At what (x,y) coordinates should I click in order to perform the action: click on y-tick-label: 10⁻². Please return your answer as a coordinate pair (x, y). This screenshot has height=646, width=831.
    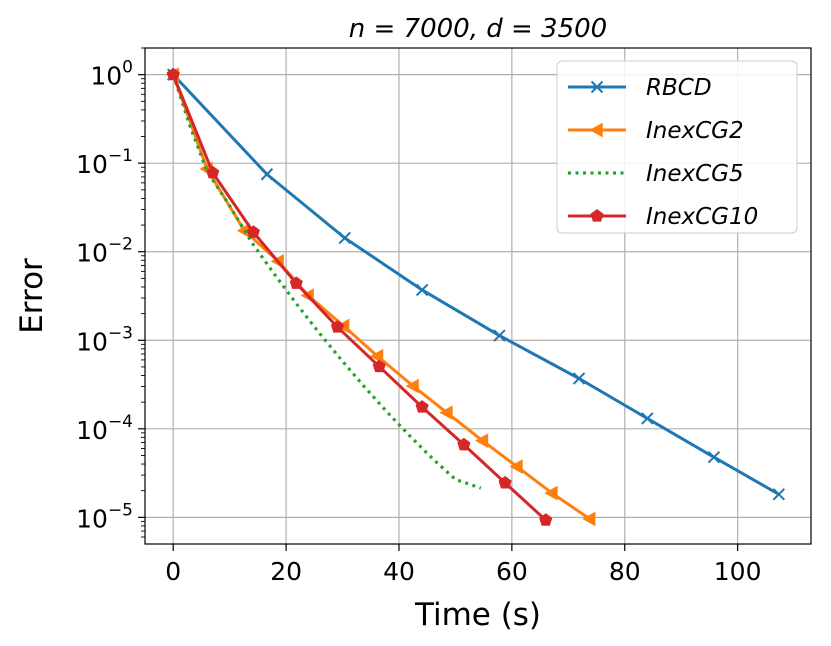
    Looking at the image, I should click on (104, 251).